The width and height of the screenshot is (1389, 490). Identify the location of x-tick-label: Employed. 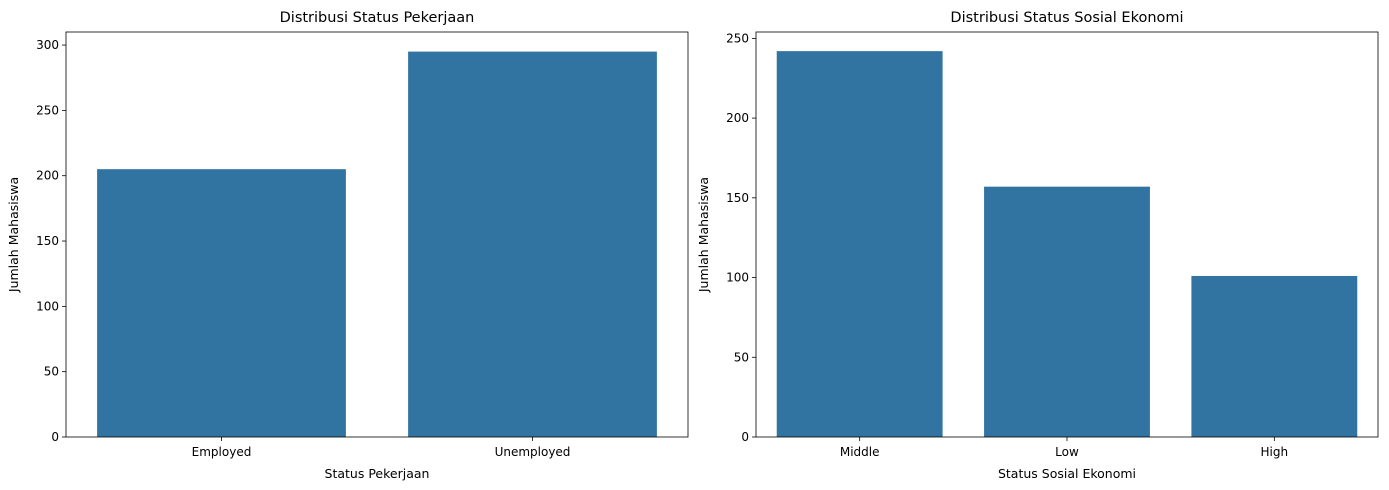
(222, 452).